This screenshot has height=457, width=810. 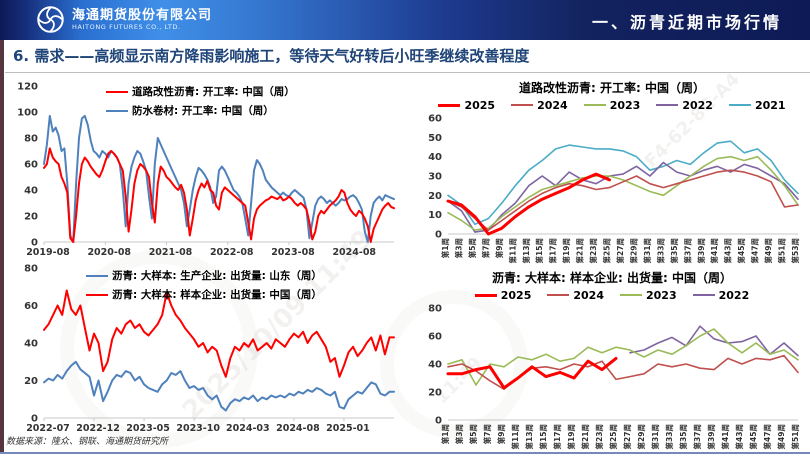 I want to click on legend-label: 防水卷材: 开工率: 中国（周）, so click(x=203, y=111).